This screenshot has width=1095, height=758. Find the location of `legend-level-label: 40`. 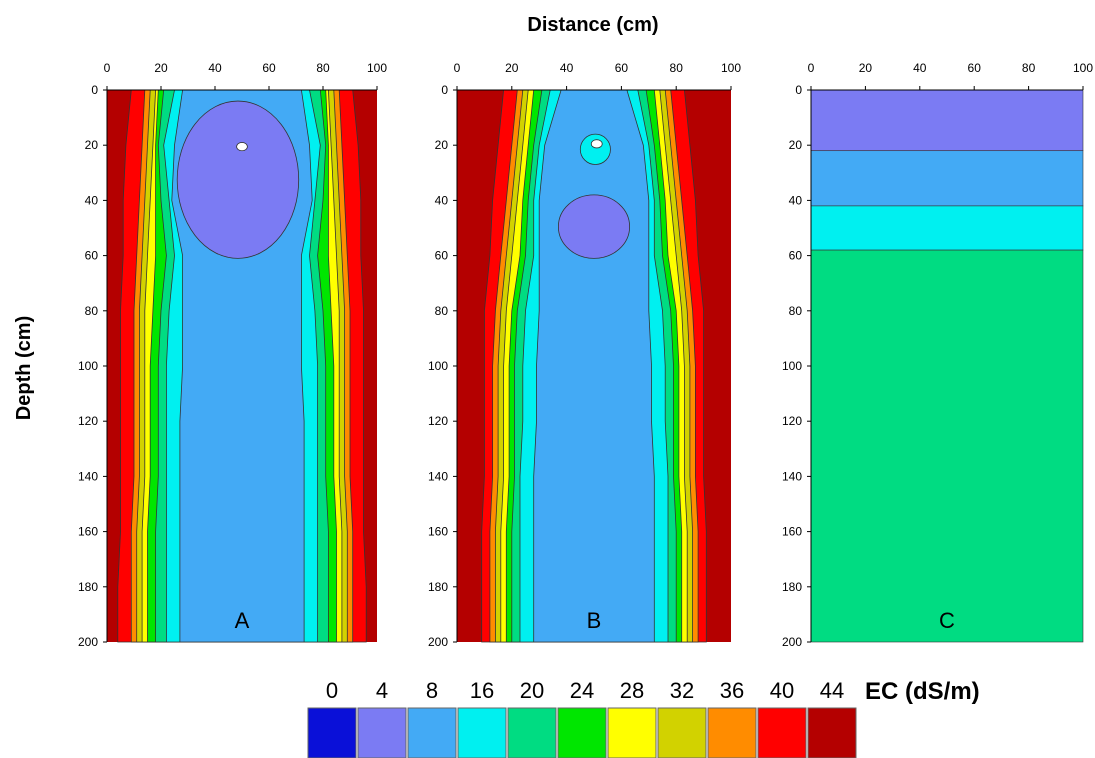

legend-level-label: 40 is located at coordinates (782, 690).